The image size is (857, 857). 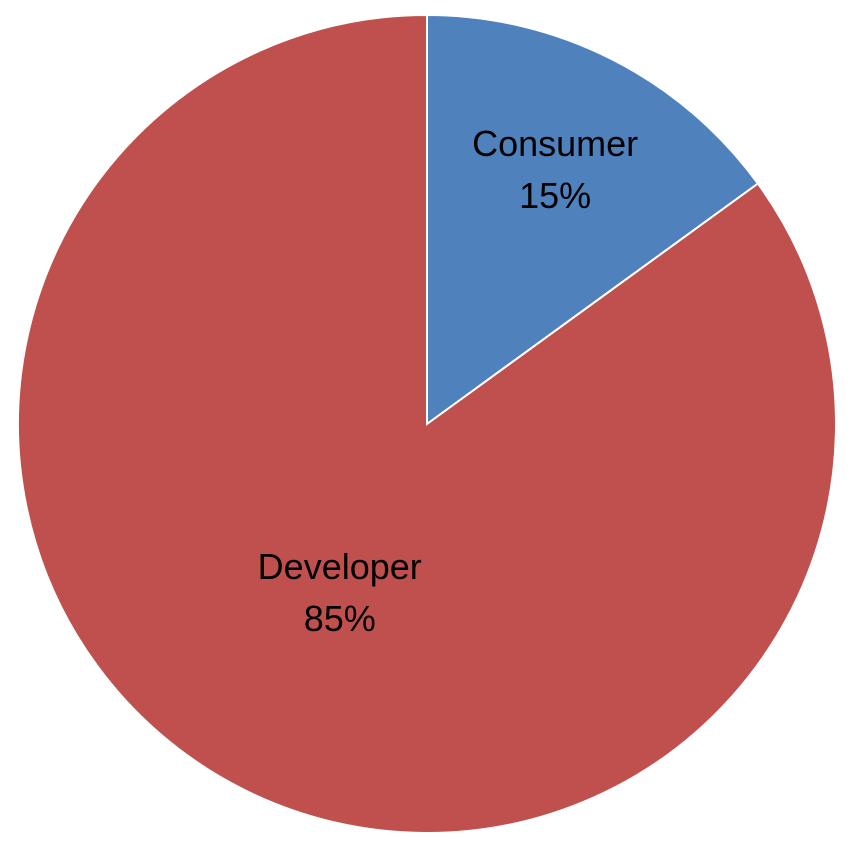 What do you see at coordinates (340, 618) in the screenshot?
I see `slice-value-label: 85%` at bounding box center [340, 618].